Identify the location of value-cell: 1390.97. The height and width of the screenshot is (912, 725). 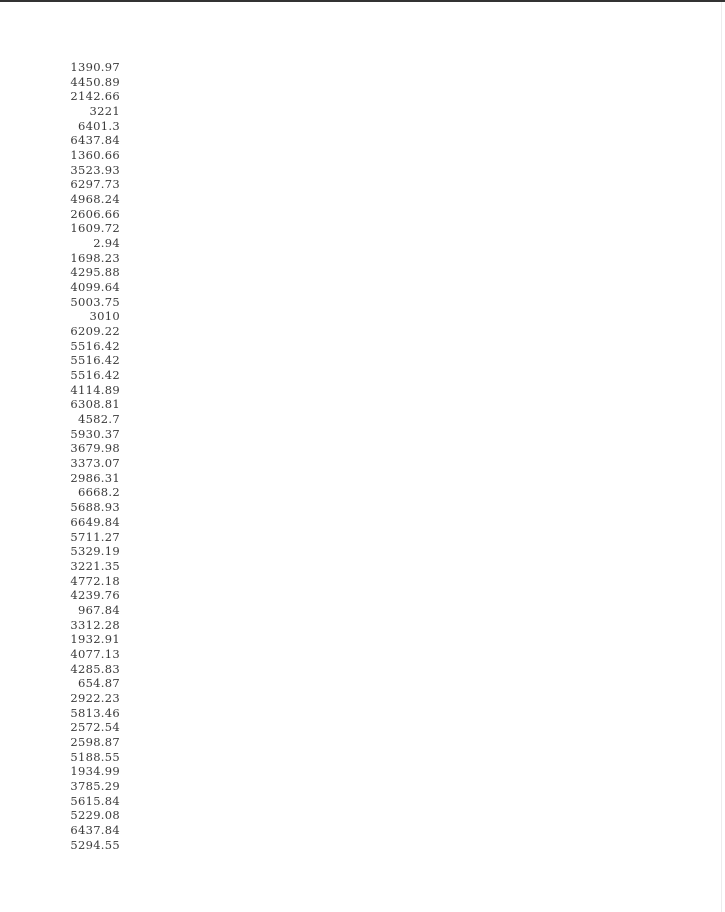
(95, 67).